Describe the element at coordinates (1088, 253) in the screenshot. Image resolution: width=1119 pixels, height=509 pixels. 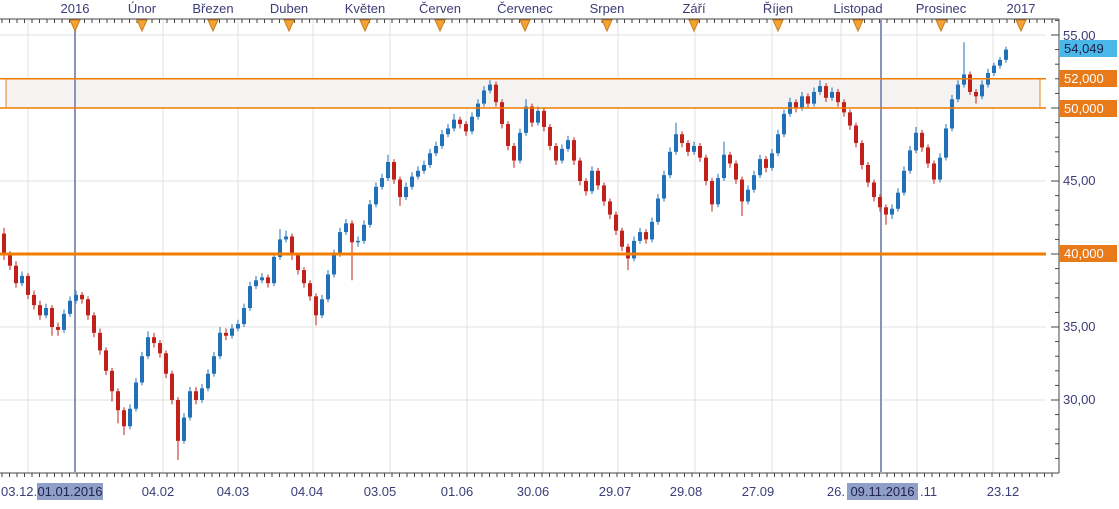
I see `price-line-label-40000: 40,000` at that location.